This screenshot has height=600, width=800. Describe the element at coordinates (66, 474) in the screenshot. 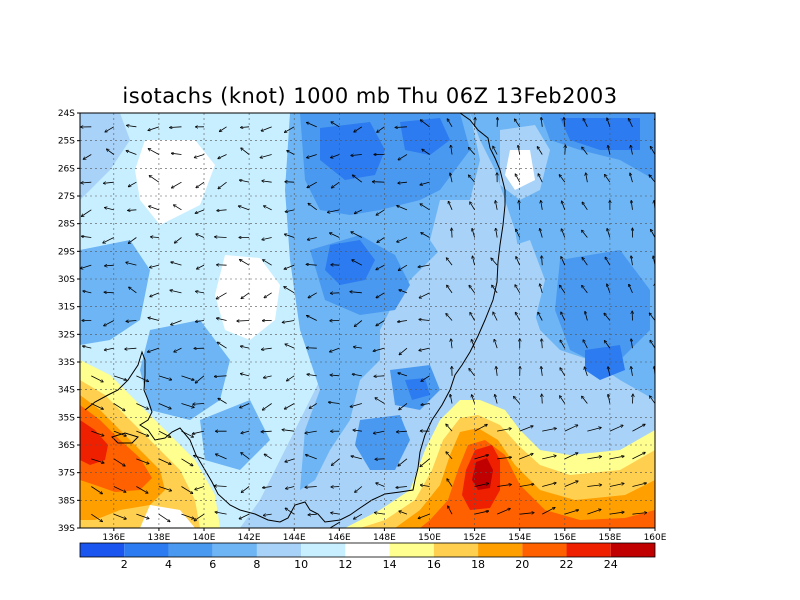

I see `y-tick-label: 37S` at that location.